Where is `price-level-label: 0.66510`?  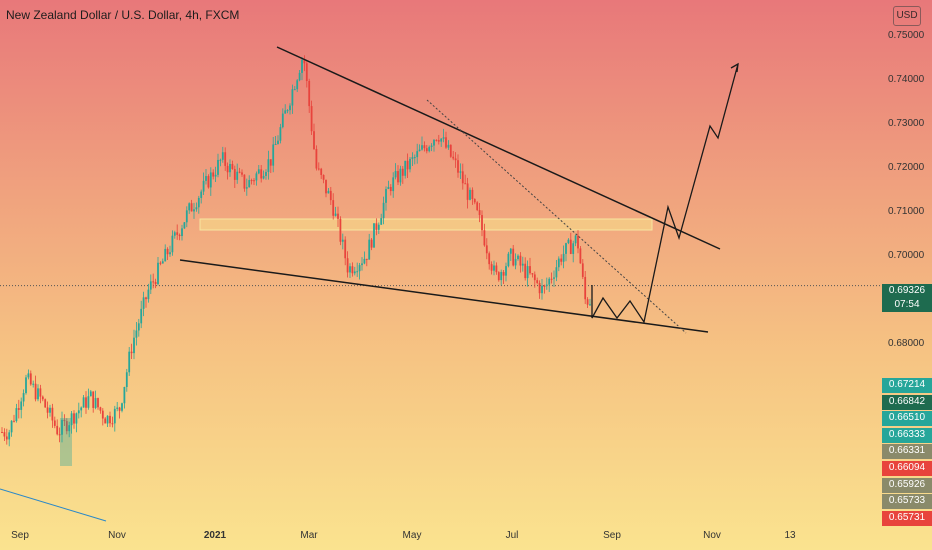 price-level-label: 0.66510 is located at coordinates (907, 419).